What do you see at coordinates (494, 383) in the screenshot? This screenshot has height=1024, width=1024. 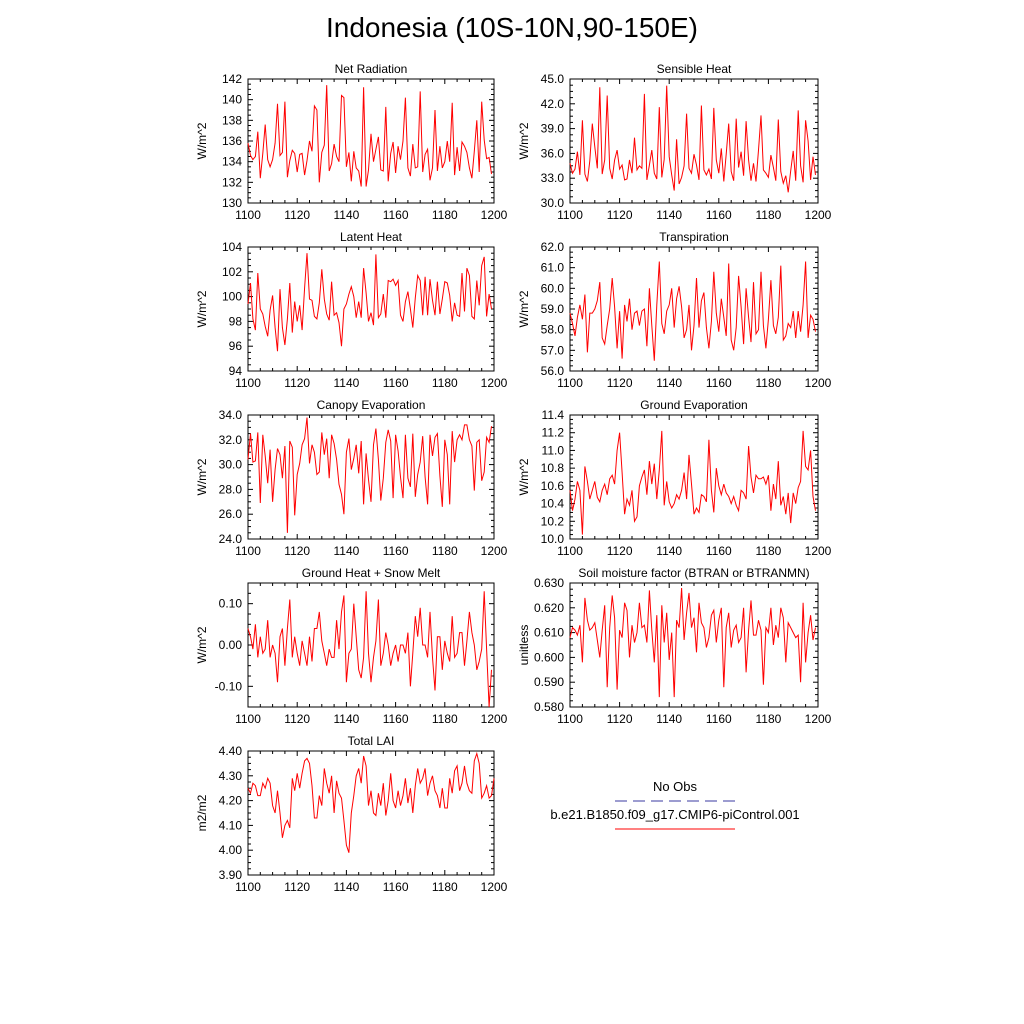 I see `panel-latent-heat-xtick-label: 1200` at bounding box center [494, 383].